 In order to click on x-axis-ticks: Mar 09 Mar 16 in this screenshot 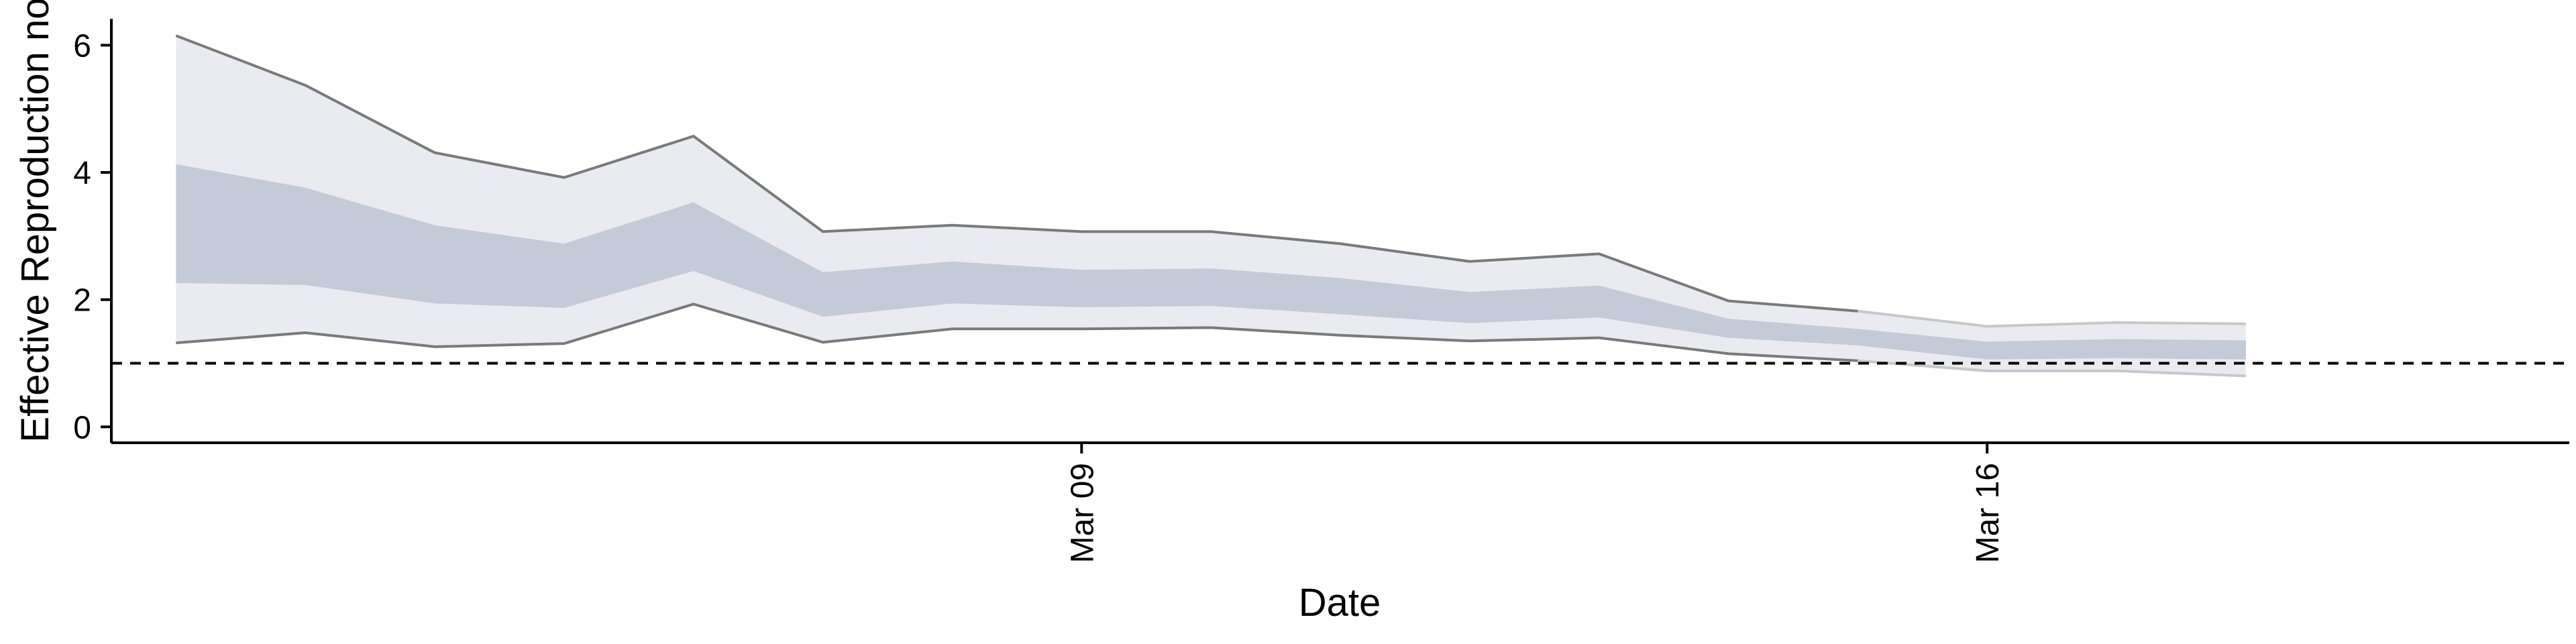, I will do `click(1535, 503)`.